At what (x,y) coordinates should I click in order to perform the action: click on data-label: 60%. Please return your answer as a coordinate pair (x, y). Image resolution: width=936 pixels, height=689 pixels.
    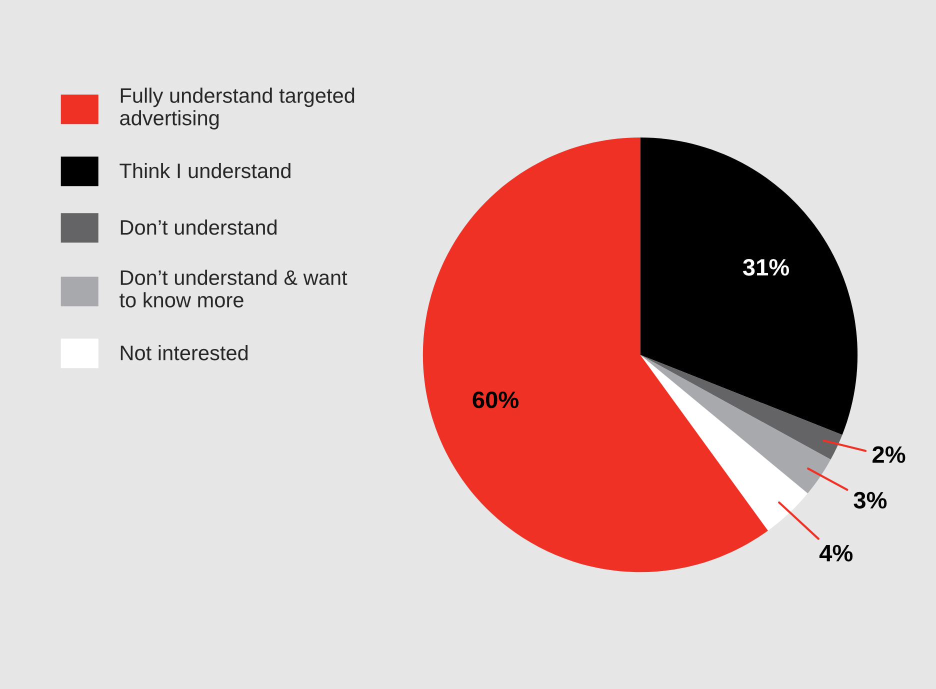
    Looking at the image, I should click on (495, 399).